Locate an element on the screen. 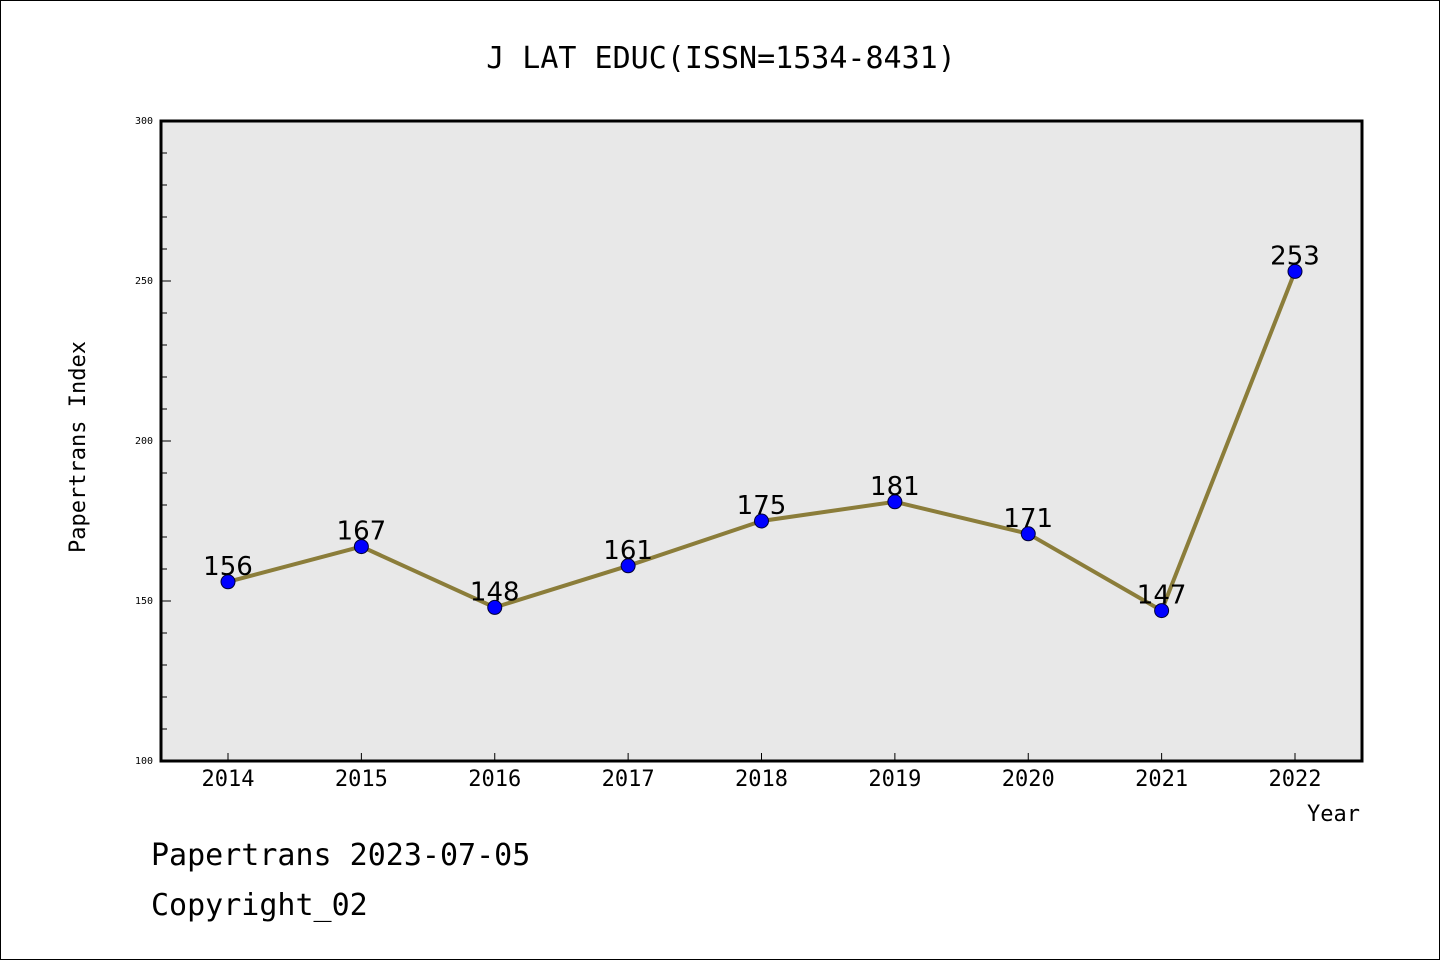  y-axis-label: Papertrans Index is located at coordinates (78, 447).